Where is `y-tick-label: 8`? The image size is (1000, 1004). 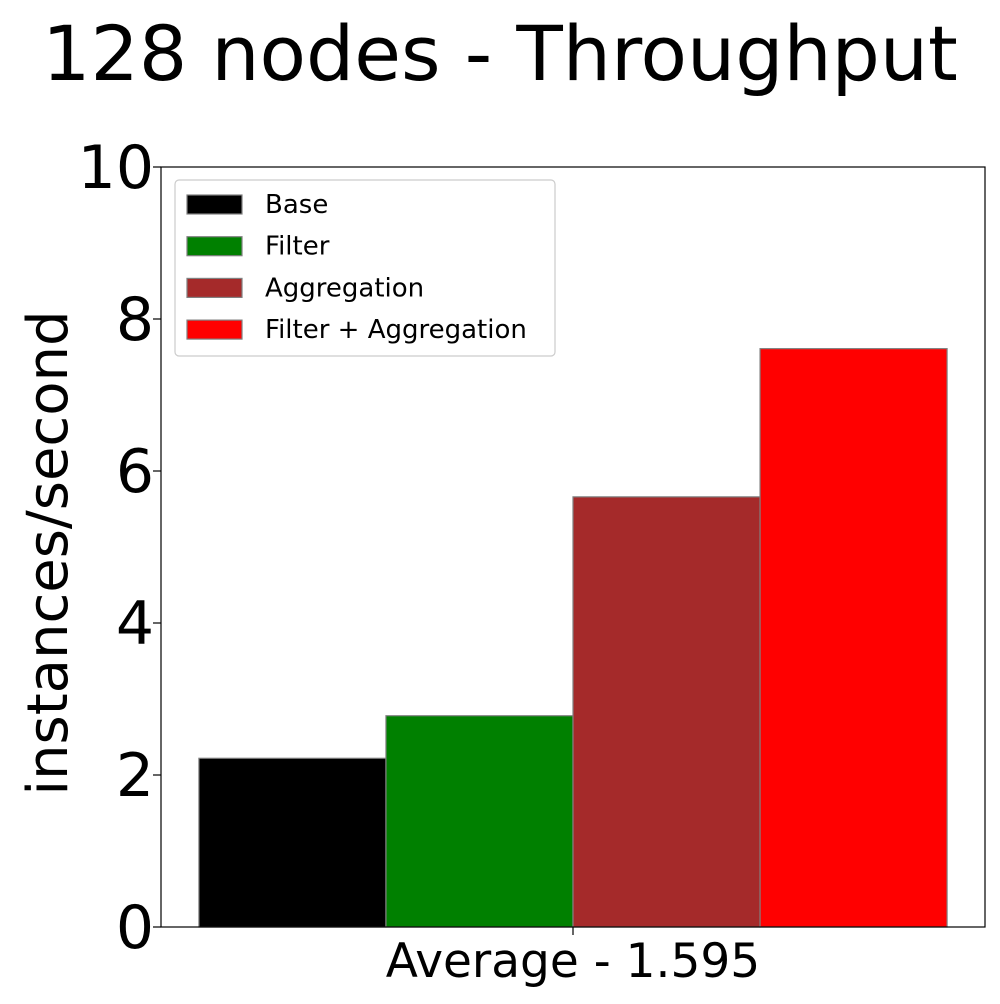
y-tick-label: 8 is located at coordinates (135, 320).